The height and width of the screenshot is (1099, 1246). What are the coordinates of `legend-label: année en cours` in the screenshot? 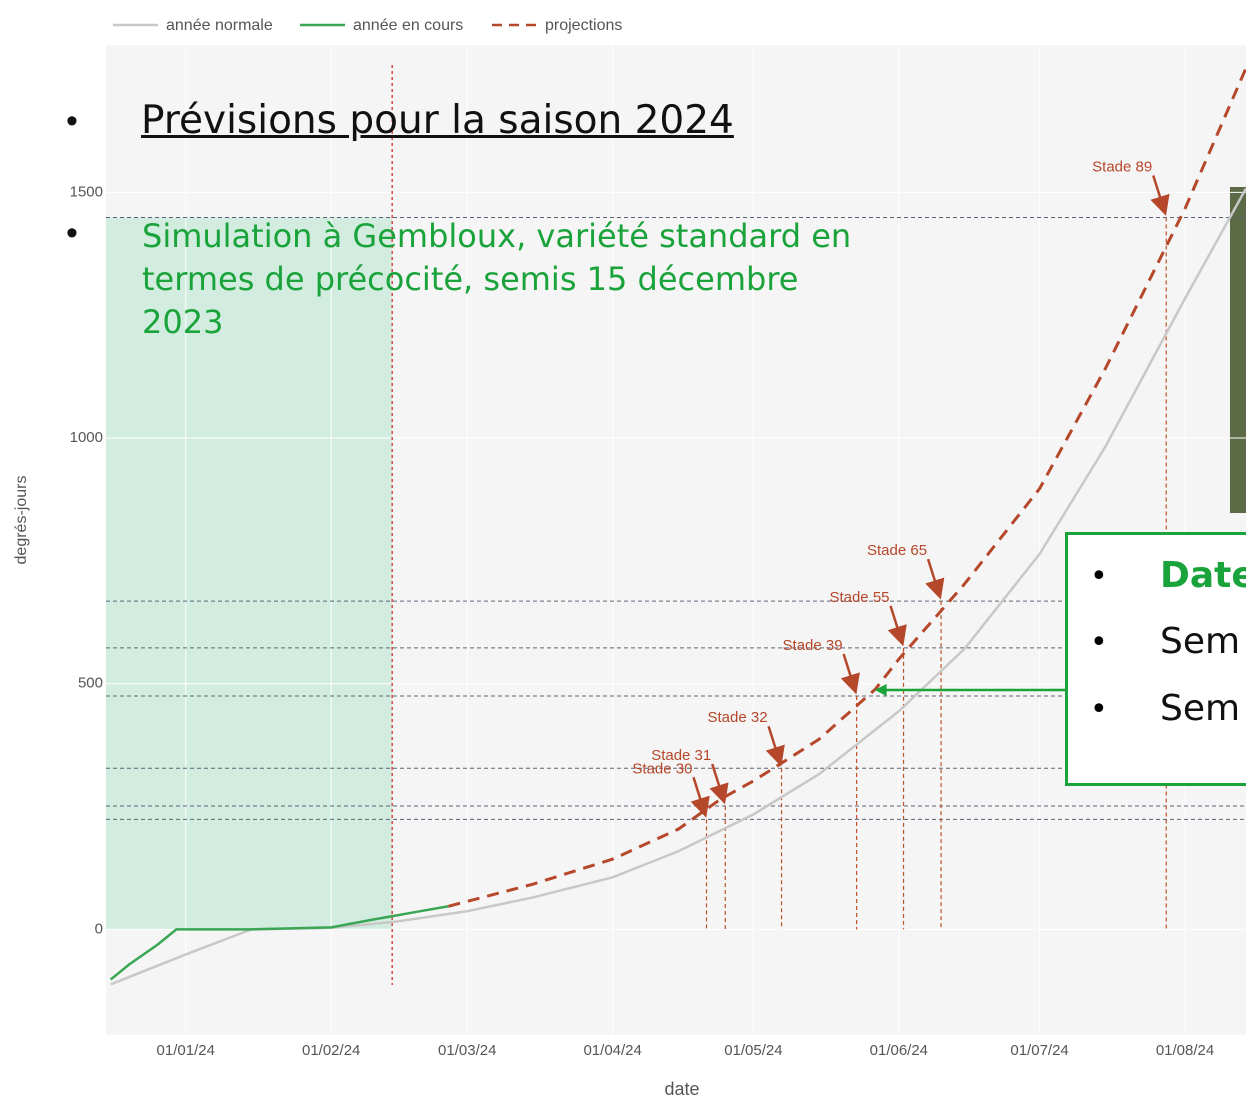 It's located at (408, 25).